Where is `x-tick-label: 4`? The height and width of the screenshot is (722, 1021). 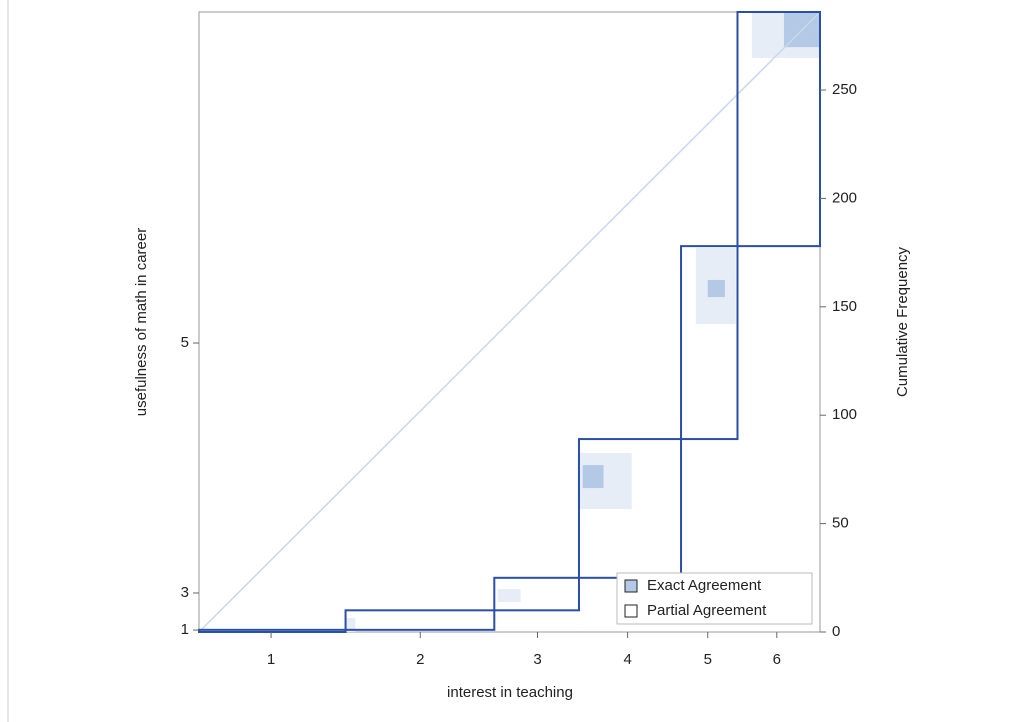 x-tick-label: 4 is located at coordinates (627, 659).